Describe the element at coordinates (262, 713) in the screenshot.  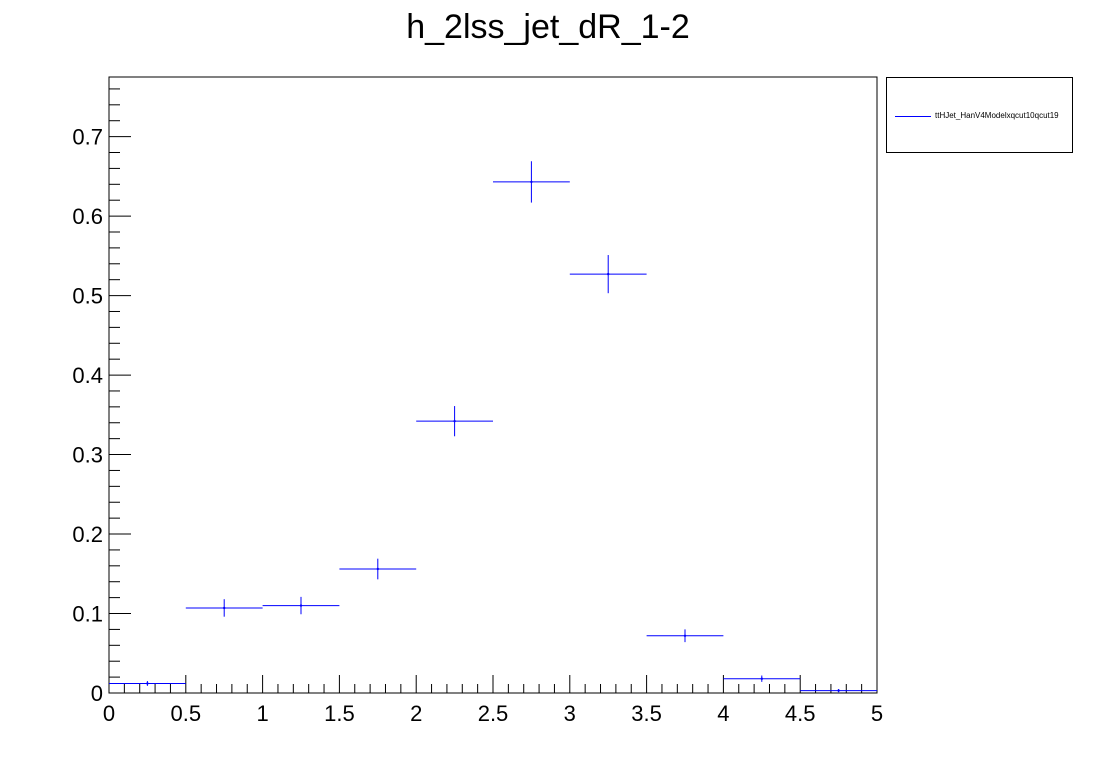
I see `x-tick-label: 1` at that location.